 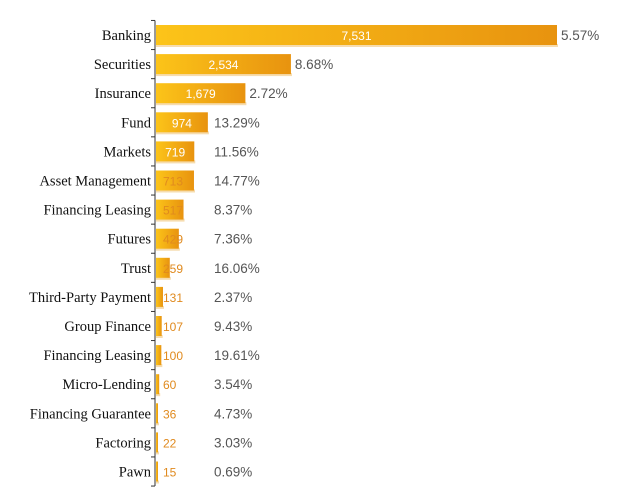 I want to click on category-label: Trust, so click(x=136, y=269).